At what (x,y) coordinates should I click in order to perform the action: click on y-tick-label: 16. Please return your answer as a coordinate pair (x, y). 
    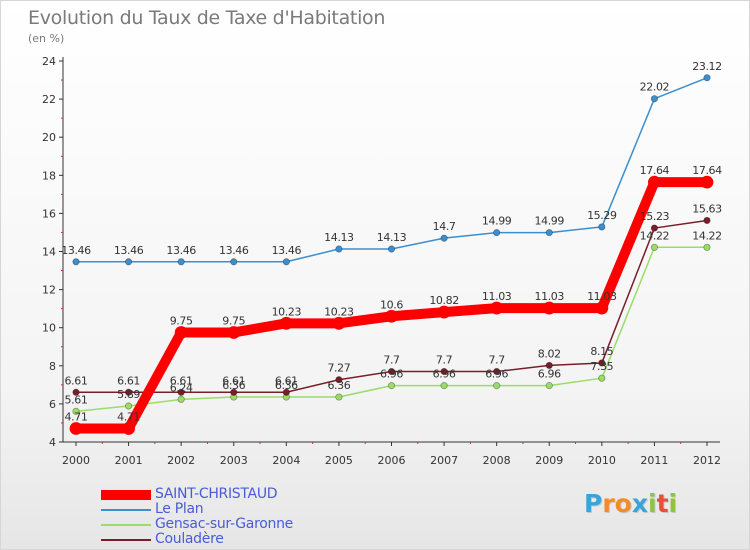
    Looking at the image, I should click on (49, 213).